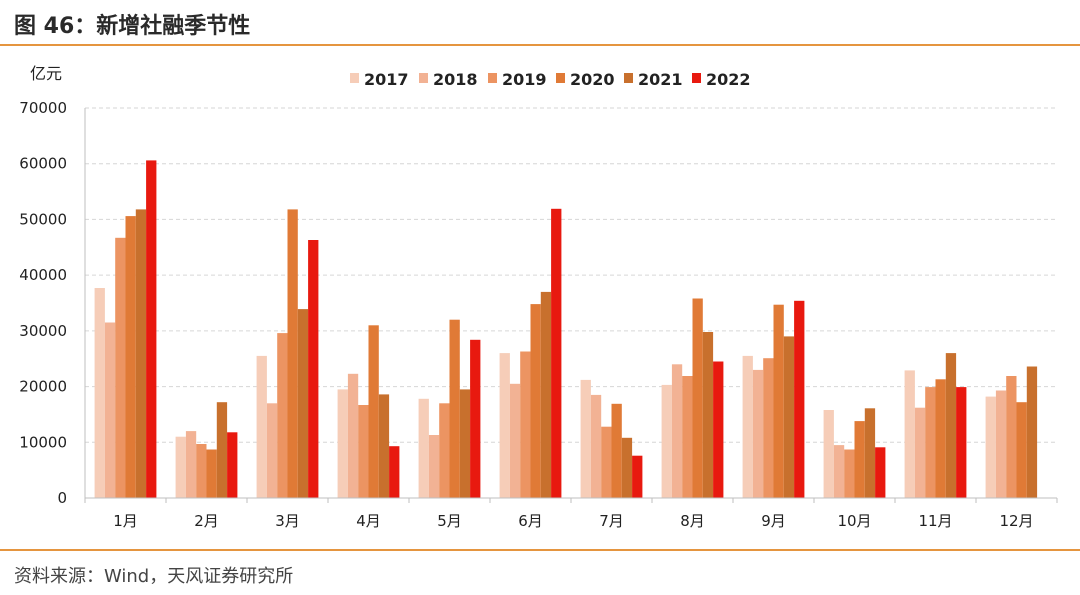 This screenshot has width=1080, height=595. Describe the element at coordinates (611, 521) in the screenshot. I see `x-tick-label: 7月` at that location.